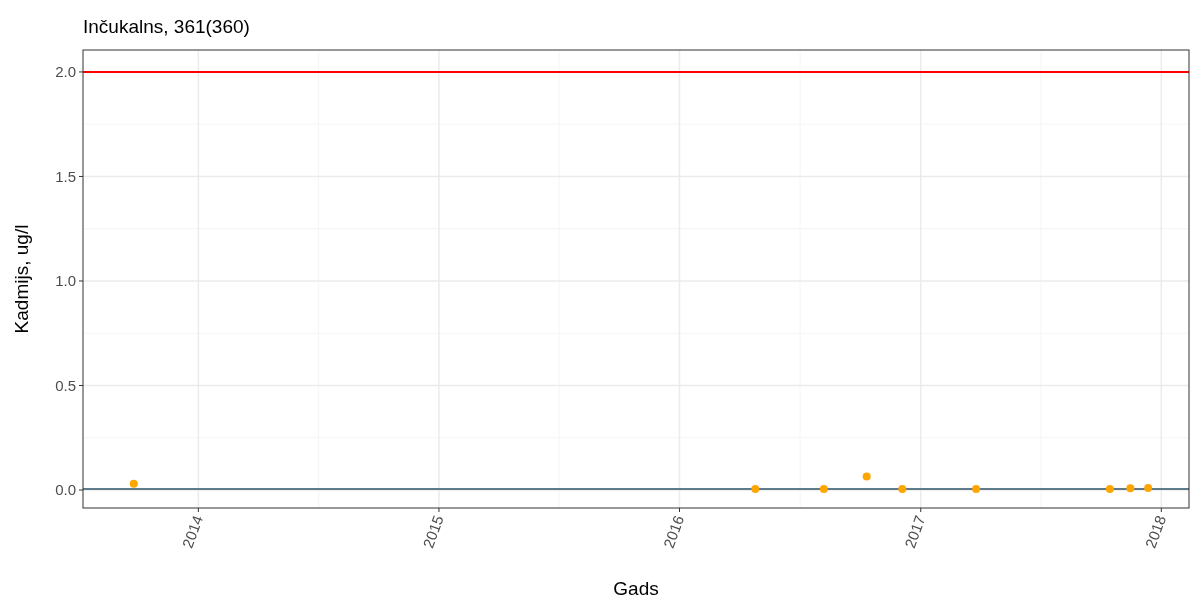 This screenshot has width=1190, height=600. I want to click on y-tick-label: 2.0, so click(65, 72).